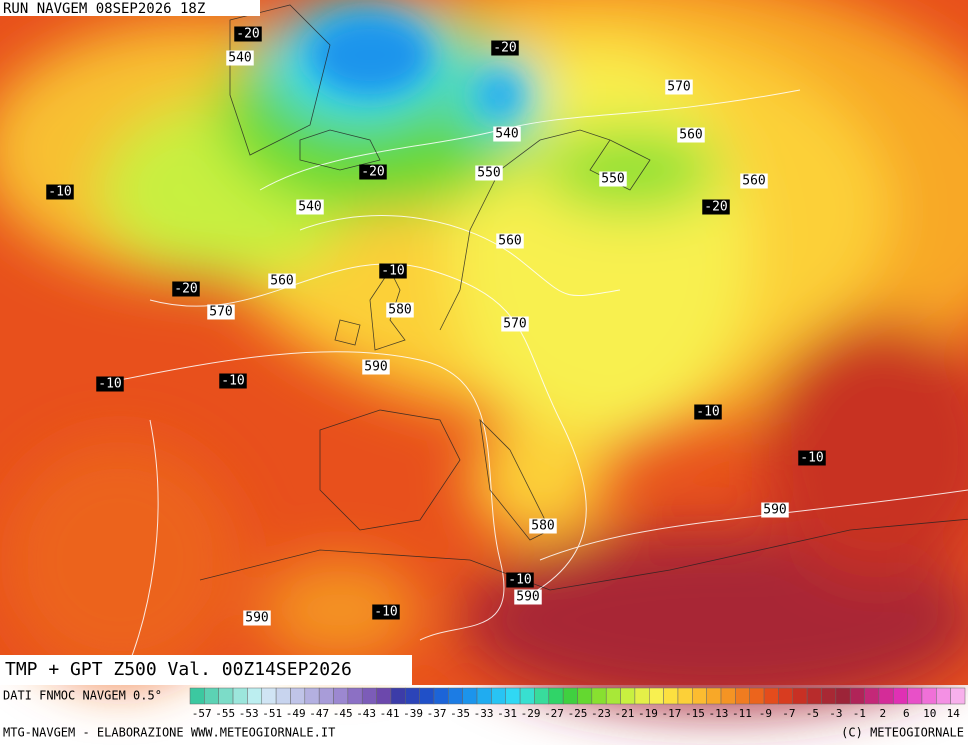  What do you see at coordinates (542, 526) in the screenshot?
I see `gph-label: 580` at bounding box center [542, 526].